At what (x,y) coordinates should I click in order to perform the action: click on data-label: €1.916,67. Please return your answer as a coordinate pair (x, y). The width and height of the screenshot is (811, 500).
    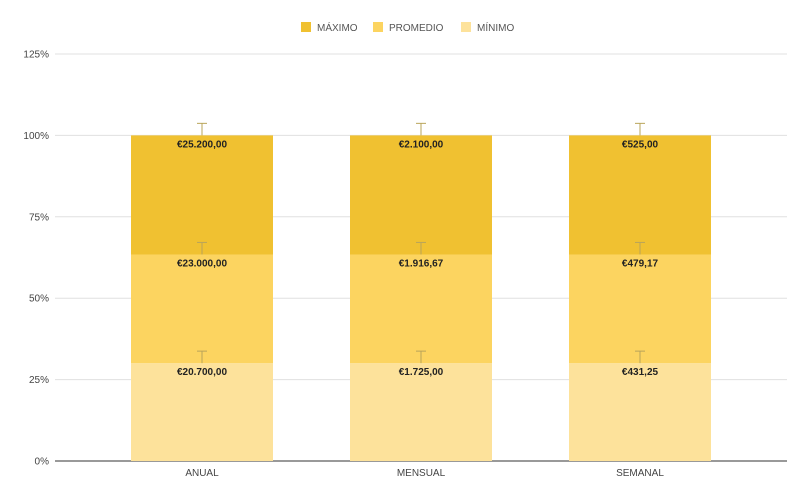
    Looking at the image, I should click on (421, 263).